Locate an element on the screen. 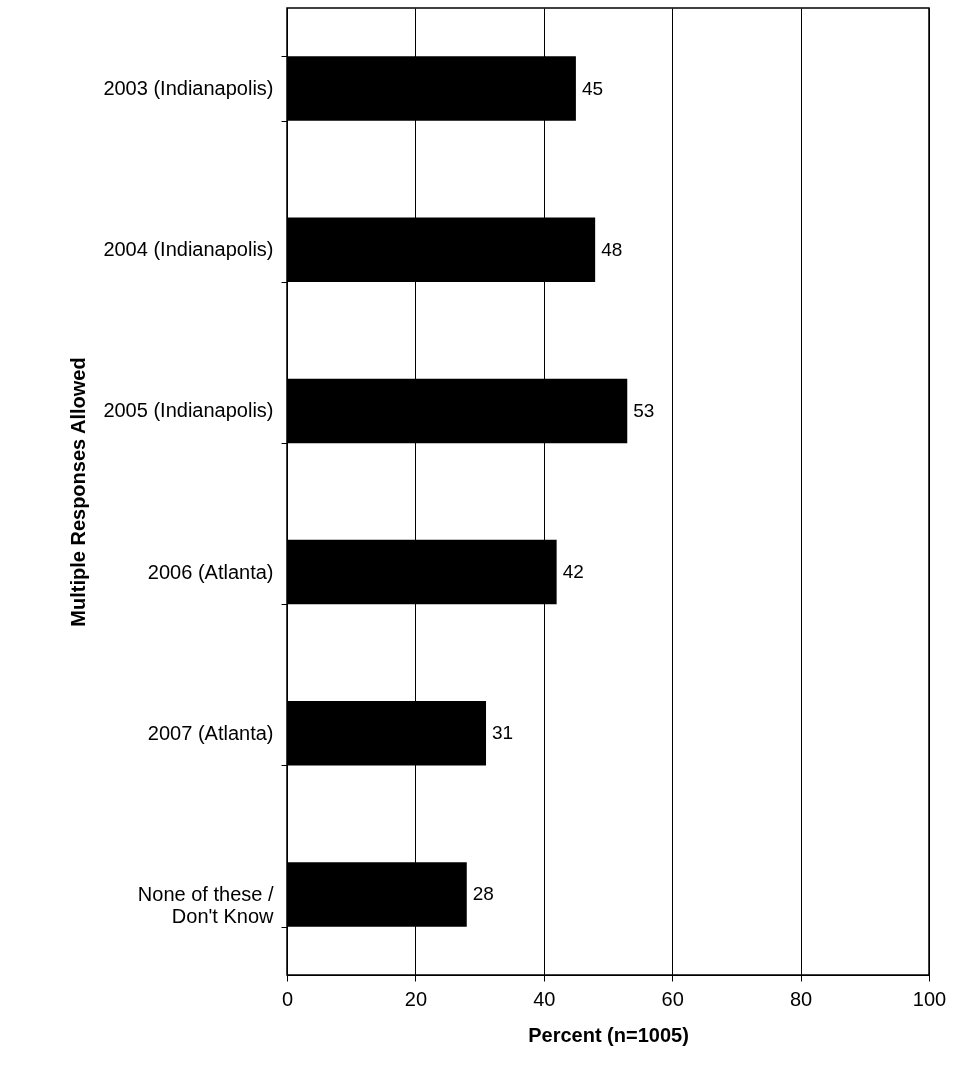  data-label: 42 is located at coordinates (573, 572).